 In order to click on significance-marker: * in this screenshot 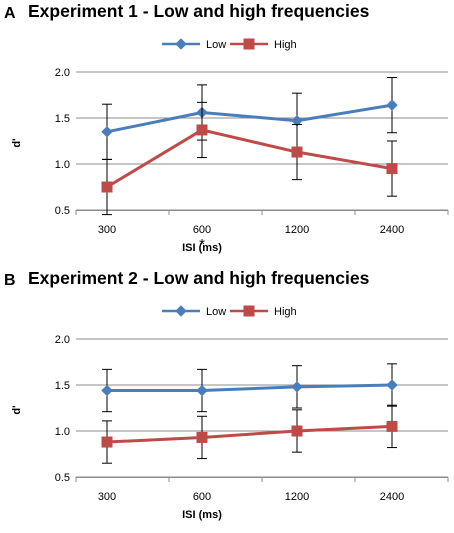, I will do `click(202, 244)`.